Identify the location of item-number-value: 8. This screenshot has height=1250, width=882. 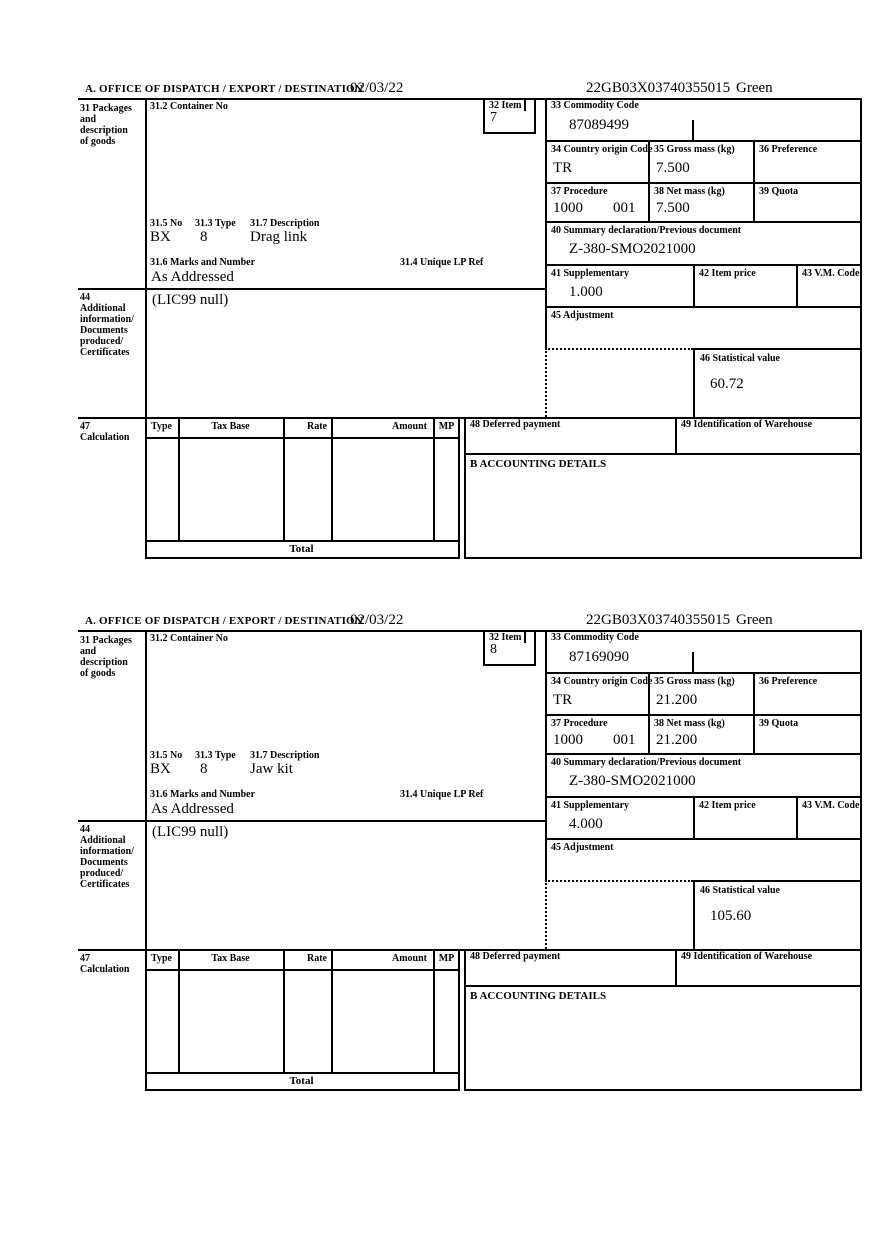
(493, 649).